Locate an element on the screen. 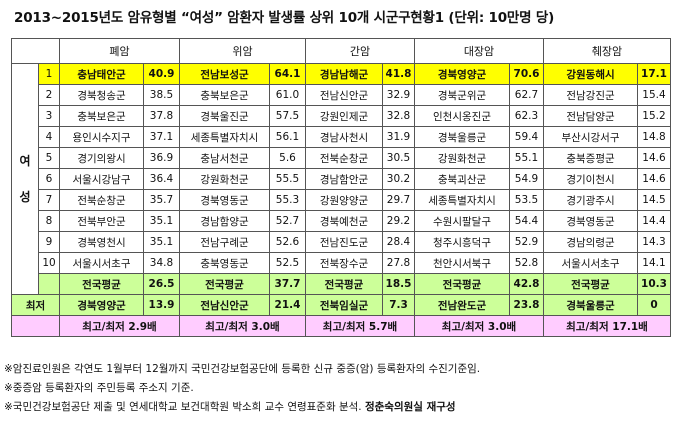  region-cell: 강원인제군 is located at coordinates (344, 116).